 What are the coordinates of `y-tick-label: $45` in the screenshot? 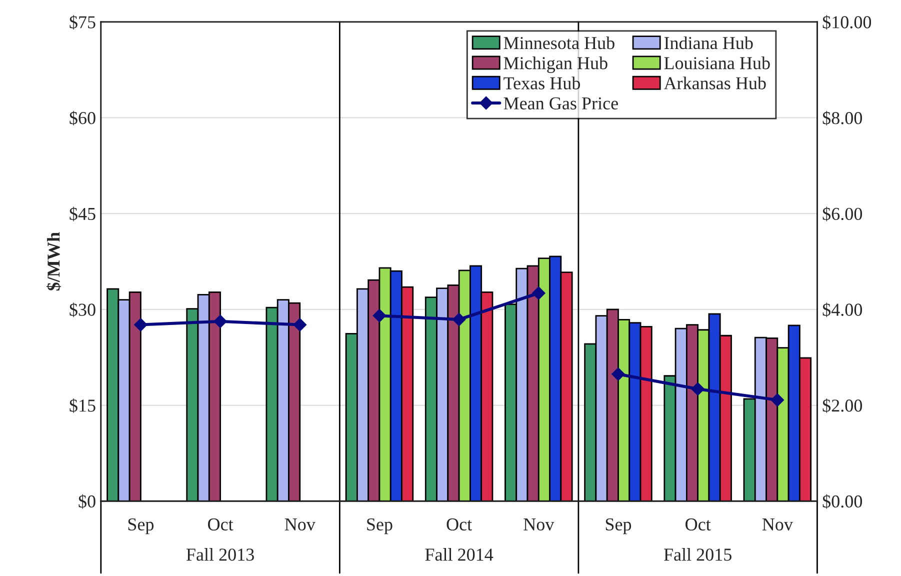 It's located at (83, 214).